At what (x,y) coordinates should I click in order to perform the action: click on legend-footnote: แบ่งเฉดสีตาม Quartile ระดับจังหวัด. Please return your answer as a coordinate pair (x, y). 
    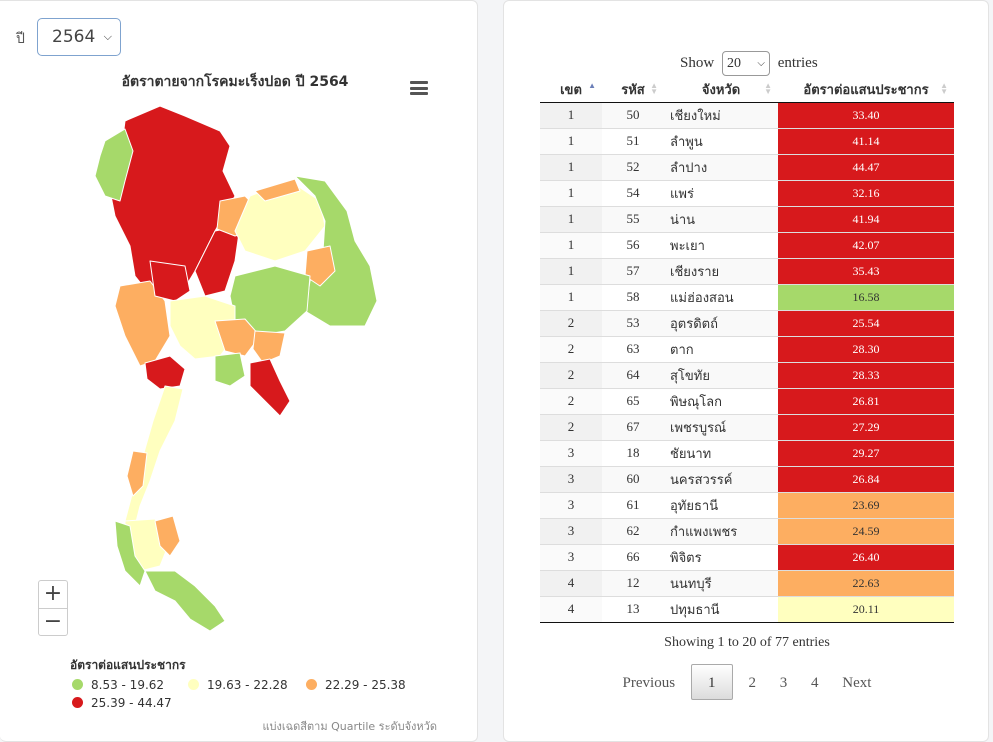
    Looking at the image, I should click on (349, 726).